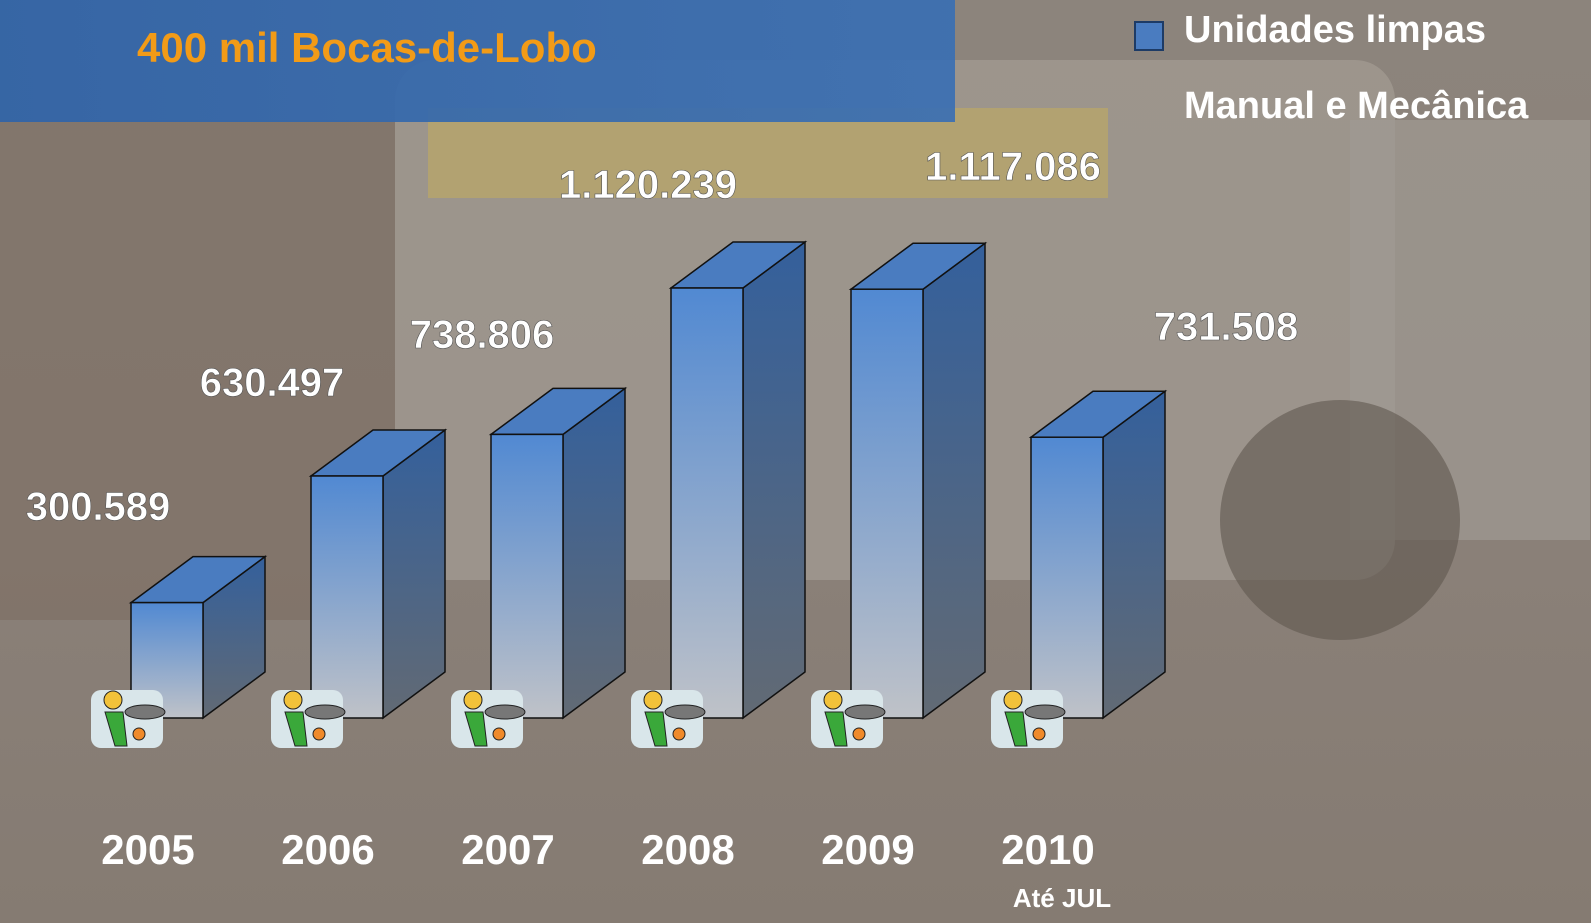  Describe the element at coordinates (1047, 849) in the screenshot. I see `x-tick-label: 2010` at that location.